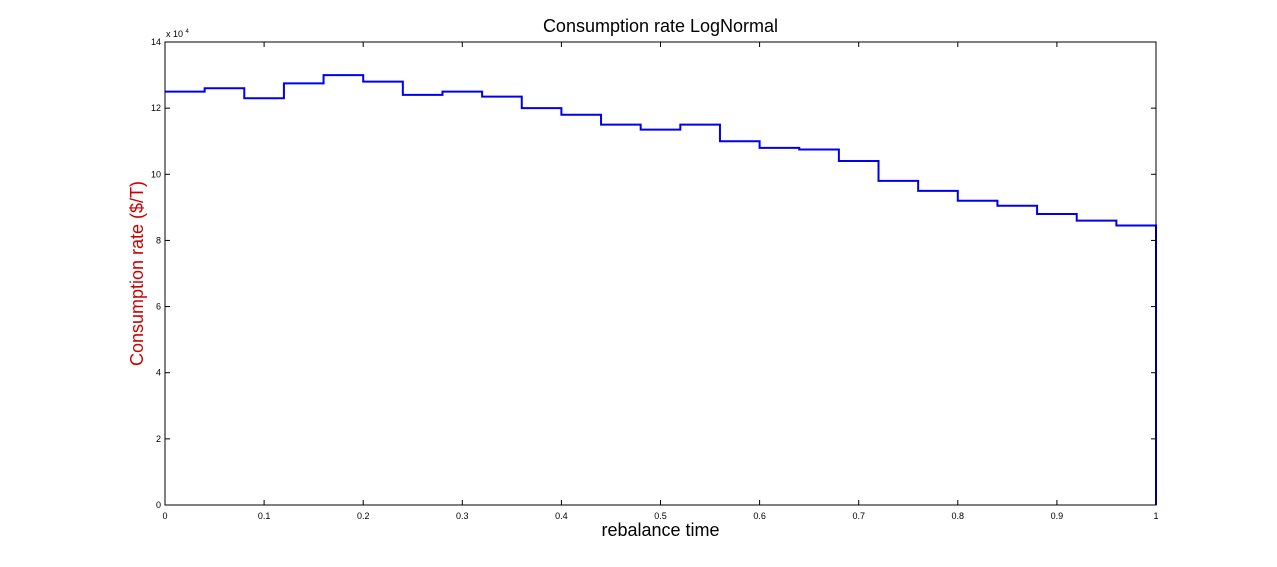 The image size is (1277, 567). Describe the element at coordinates (1057, 516) in the screenshot. I see `x-tick-label: 0.9` at that location.